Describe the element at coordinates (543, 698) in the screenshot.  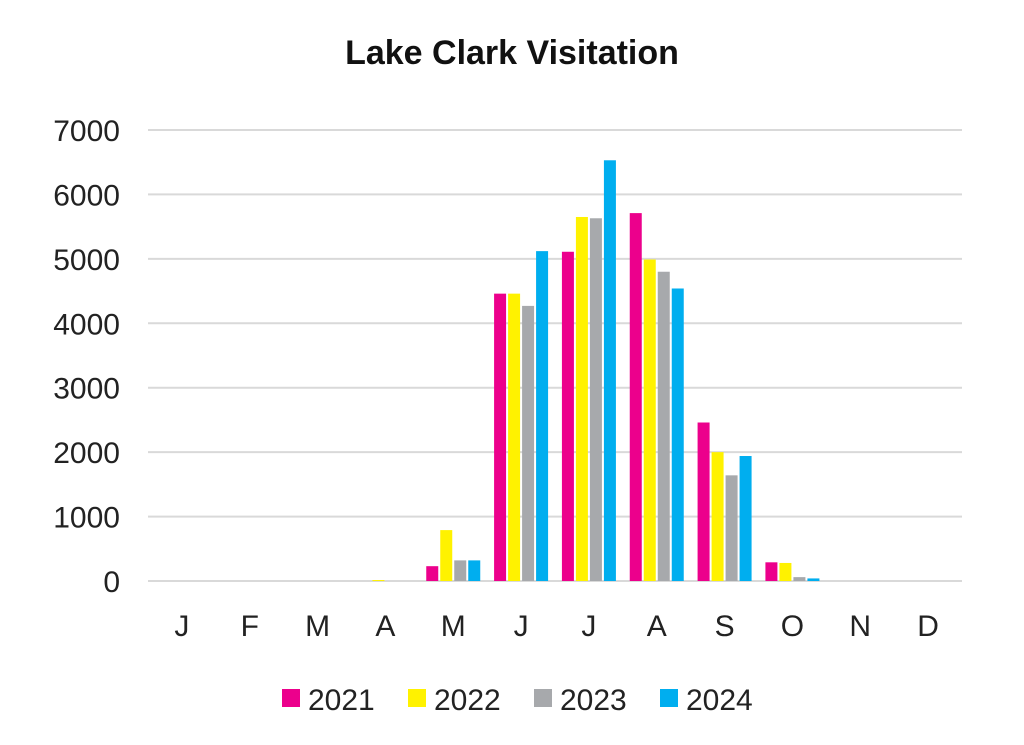
I see `legend-swatch-2023` at that location.